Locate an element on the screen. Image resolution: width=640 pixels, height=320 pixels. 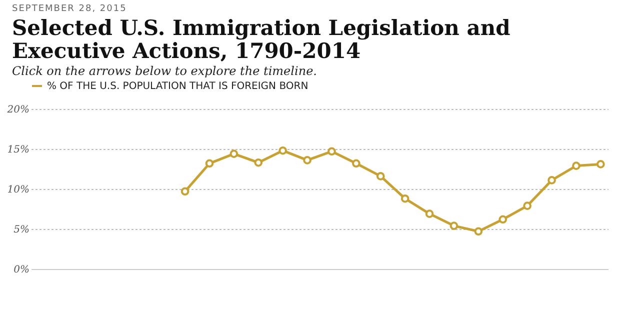
chart-title: Selected U.S. Immigration Legislation and Executive Actions, 1790-2014 is located at coordinates (262, 39).